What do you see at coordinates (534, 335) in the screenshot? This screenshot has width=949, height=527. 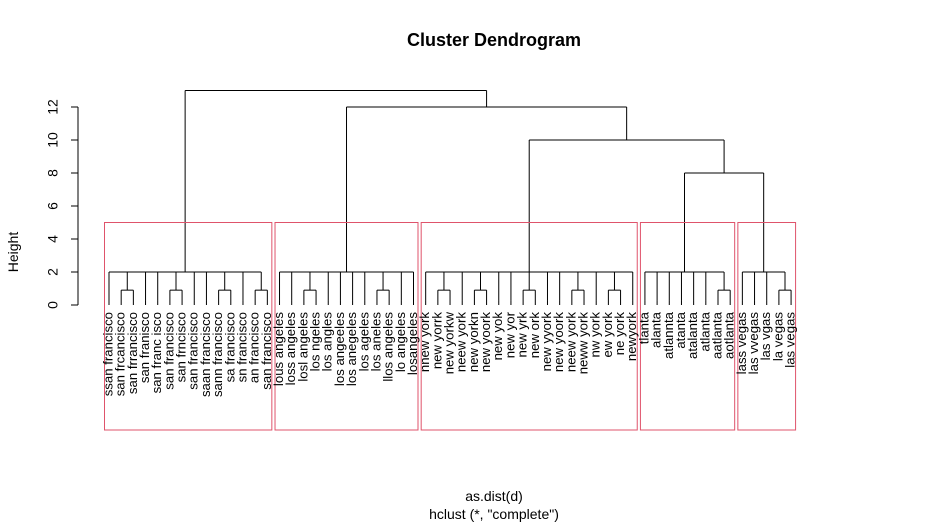 I see `leaf-label: new ork` at bounding box center [534, 335].